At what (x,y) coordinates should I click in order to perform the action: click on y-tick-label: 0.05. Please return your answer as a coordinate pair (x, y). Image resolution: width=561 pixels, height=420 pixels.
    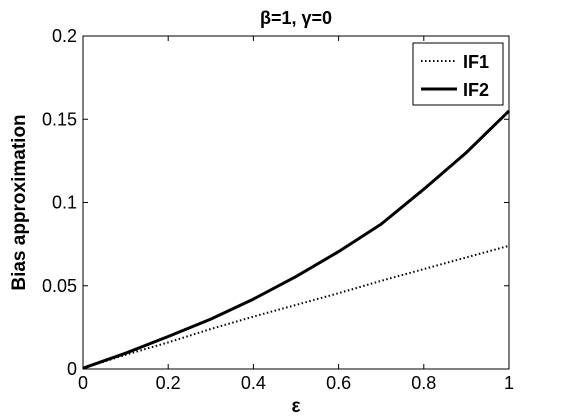
    Looking at the image, I should click on (59, 286).